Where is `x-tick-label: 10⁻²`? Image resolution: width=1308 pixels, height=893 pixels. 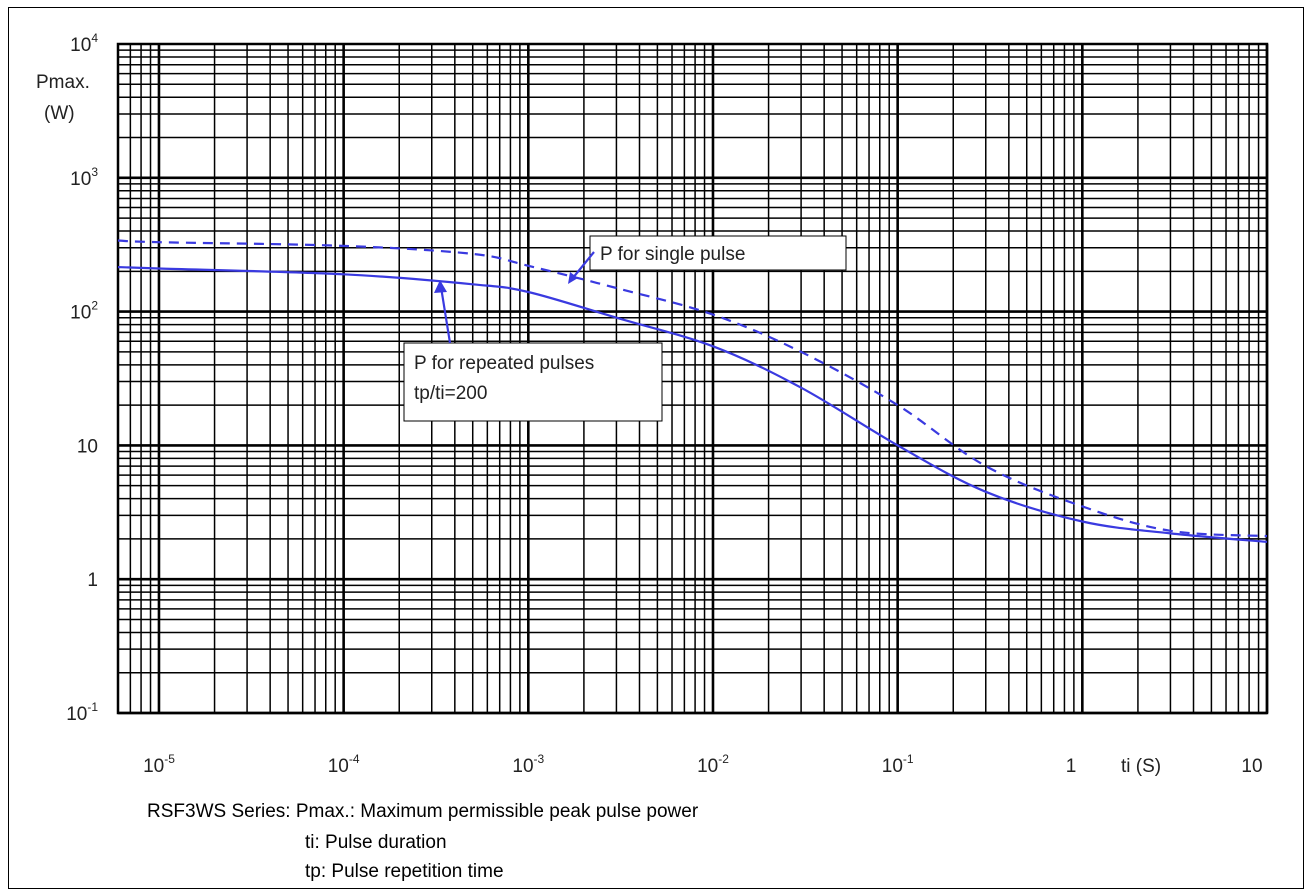
x-tick-label: 10⁻² is located at coordinates (713, 764).